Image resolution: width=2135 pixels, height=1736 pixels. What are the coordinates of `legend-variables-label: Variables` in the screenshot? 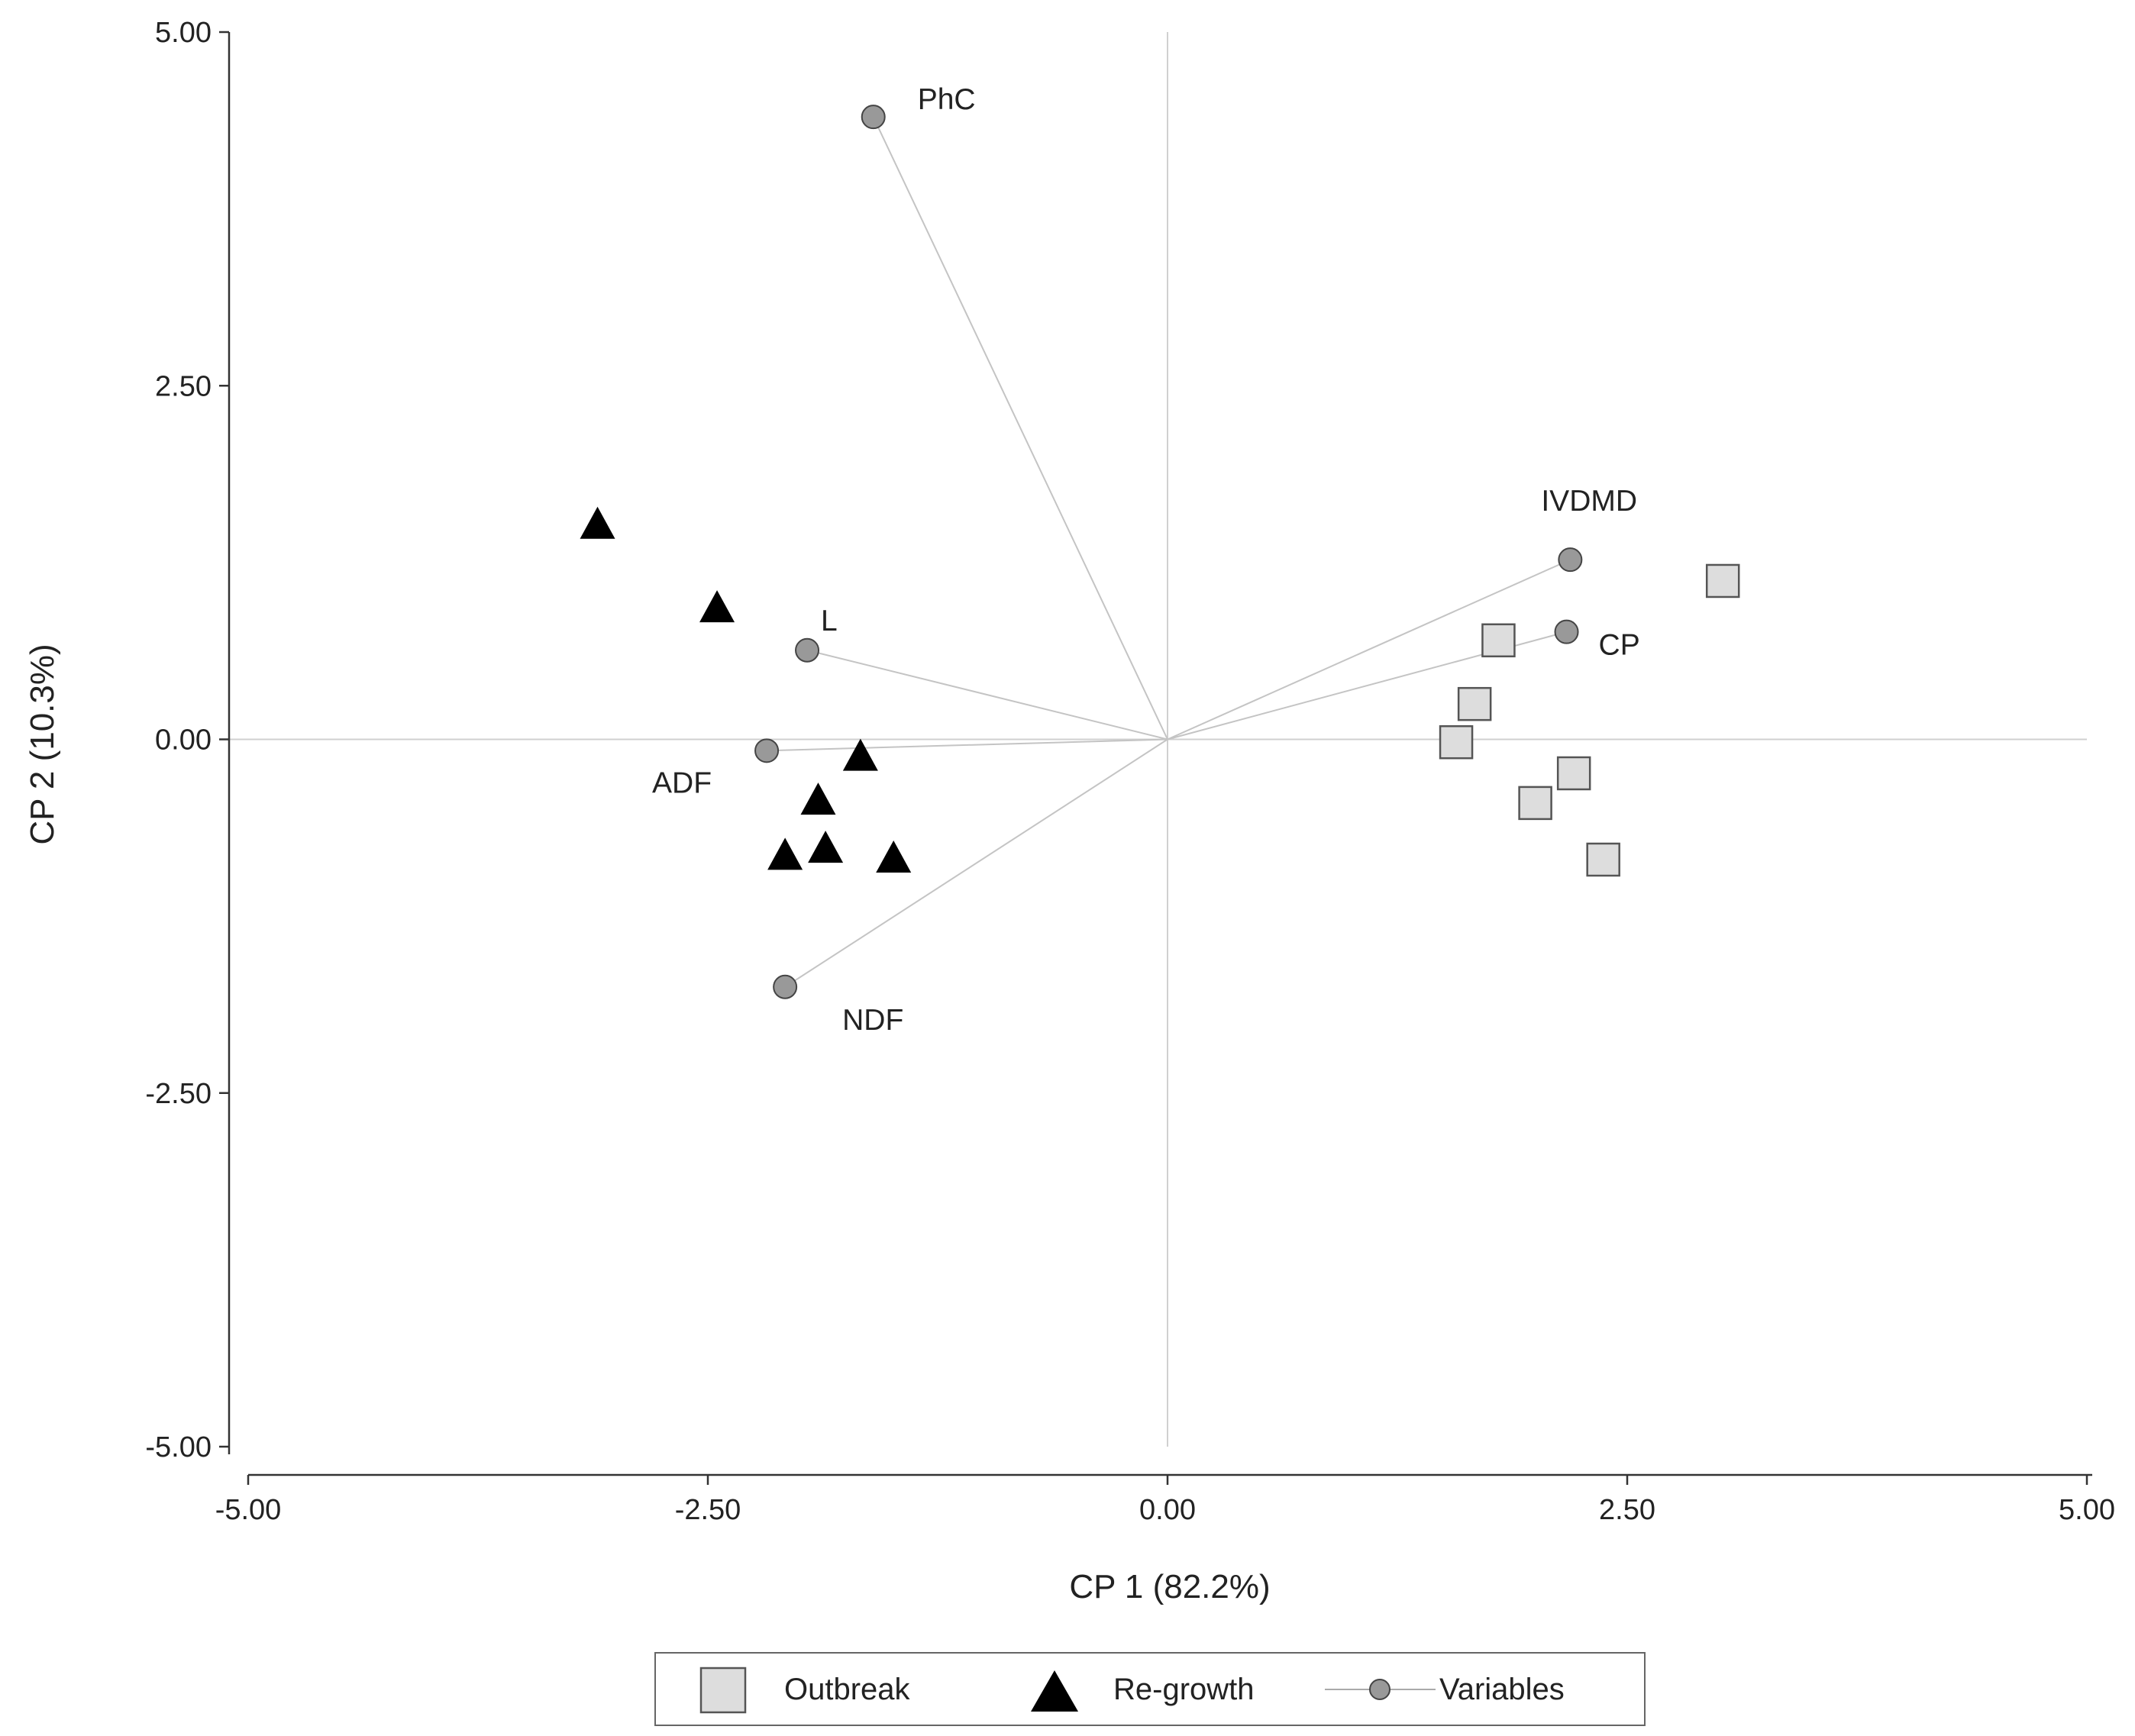 It's located at (1502, 1689).